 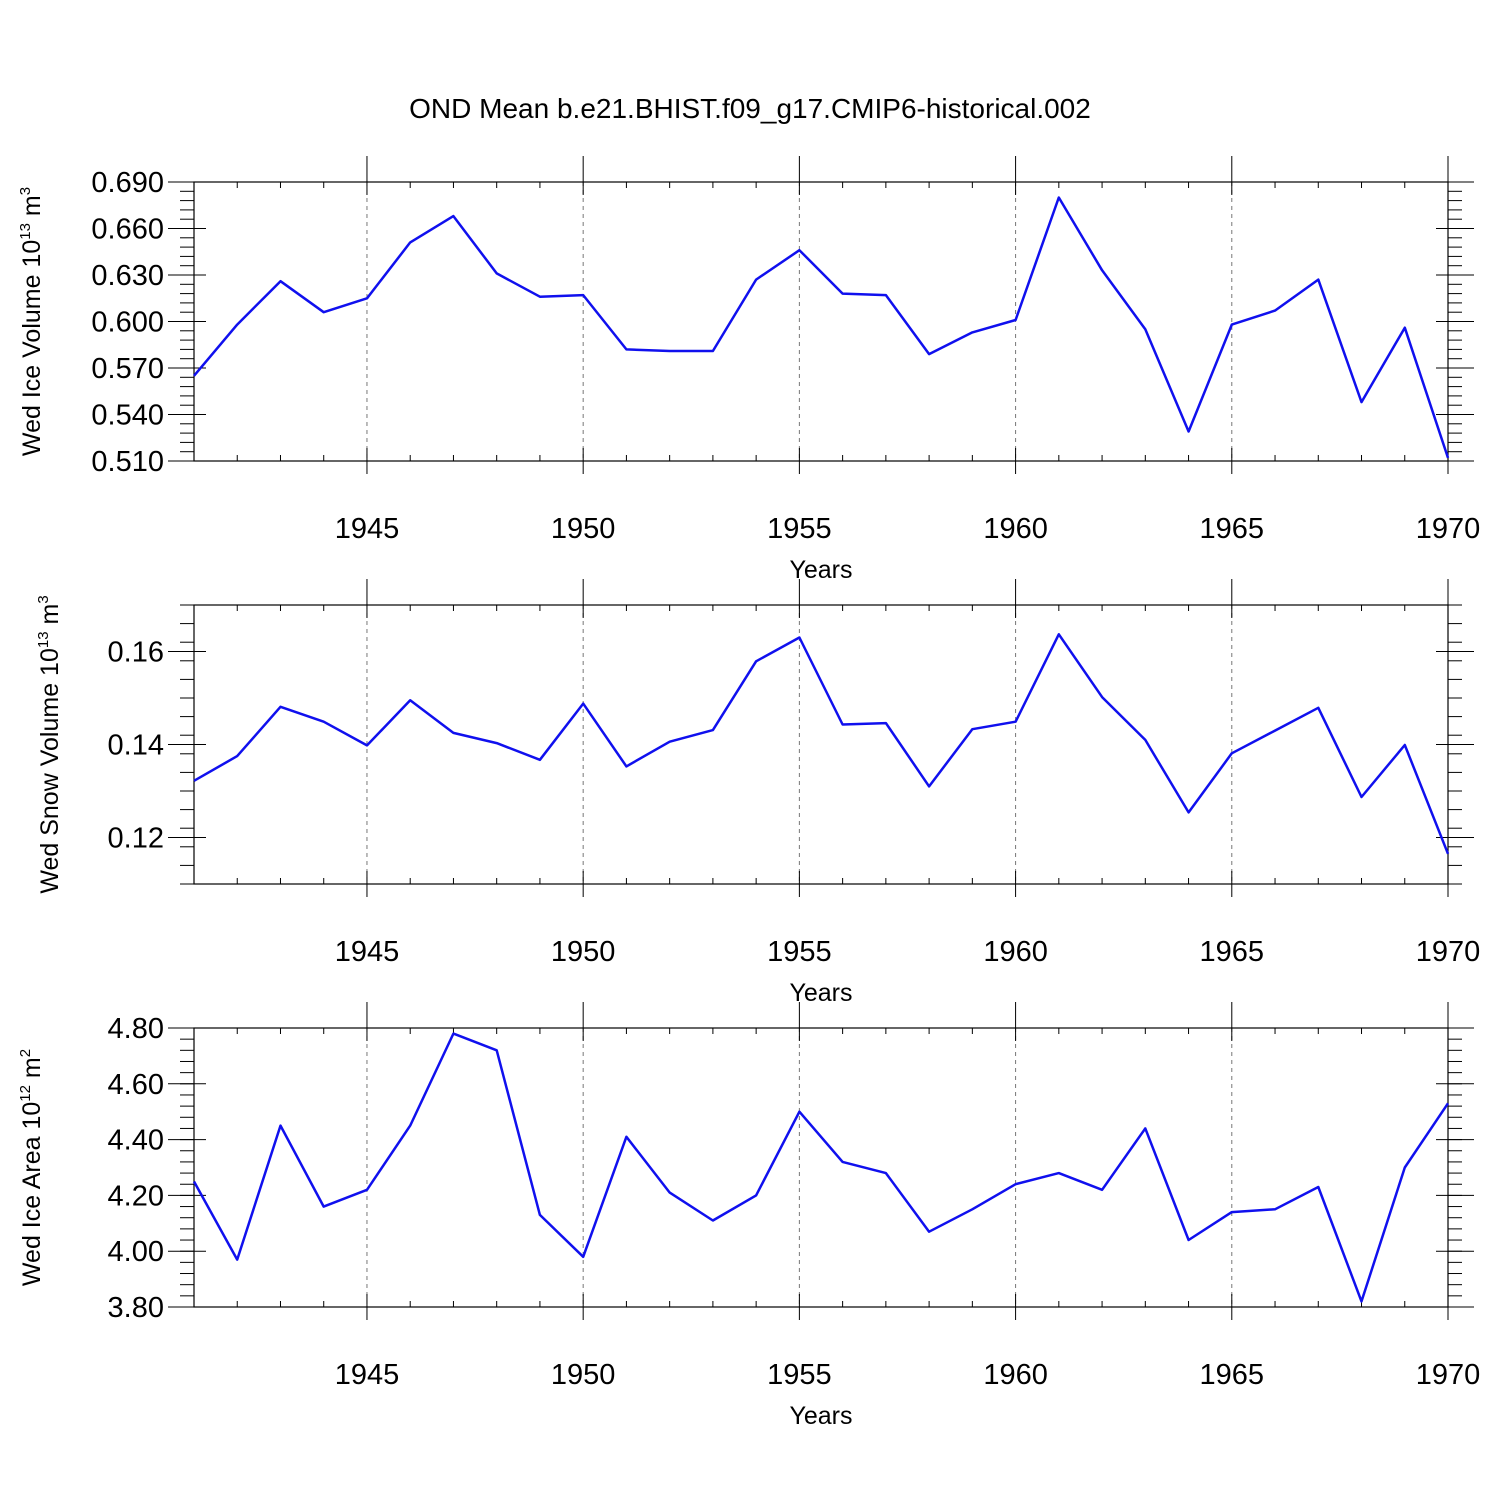 What do you see at coordinates (136, 1029) in the screenshot?
I see `y-tick-label: 4.80` at bounding box center [136, 1029].